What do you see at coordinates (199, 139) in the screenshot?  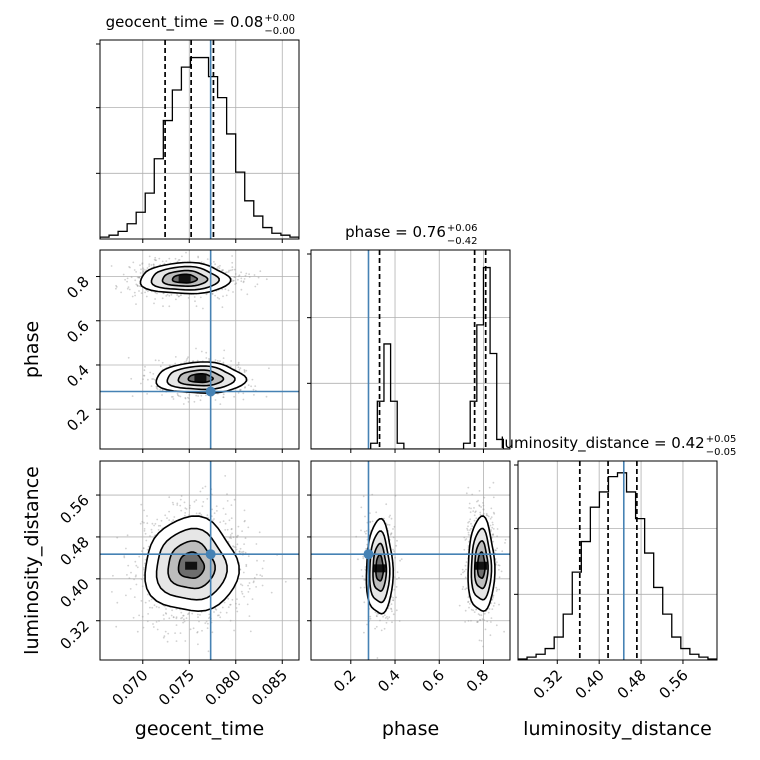 I see `panel-frame-geocent_time` at bounding box center [199, 139].